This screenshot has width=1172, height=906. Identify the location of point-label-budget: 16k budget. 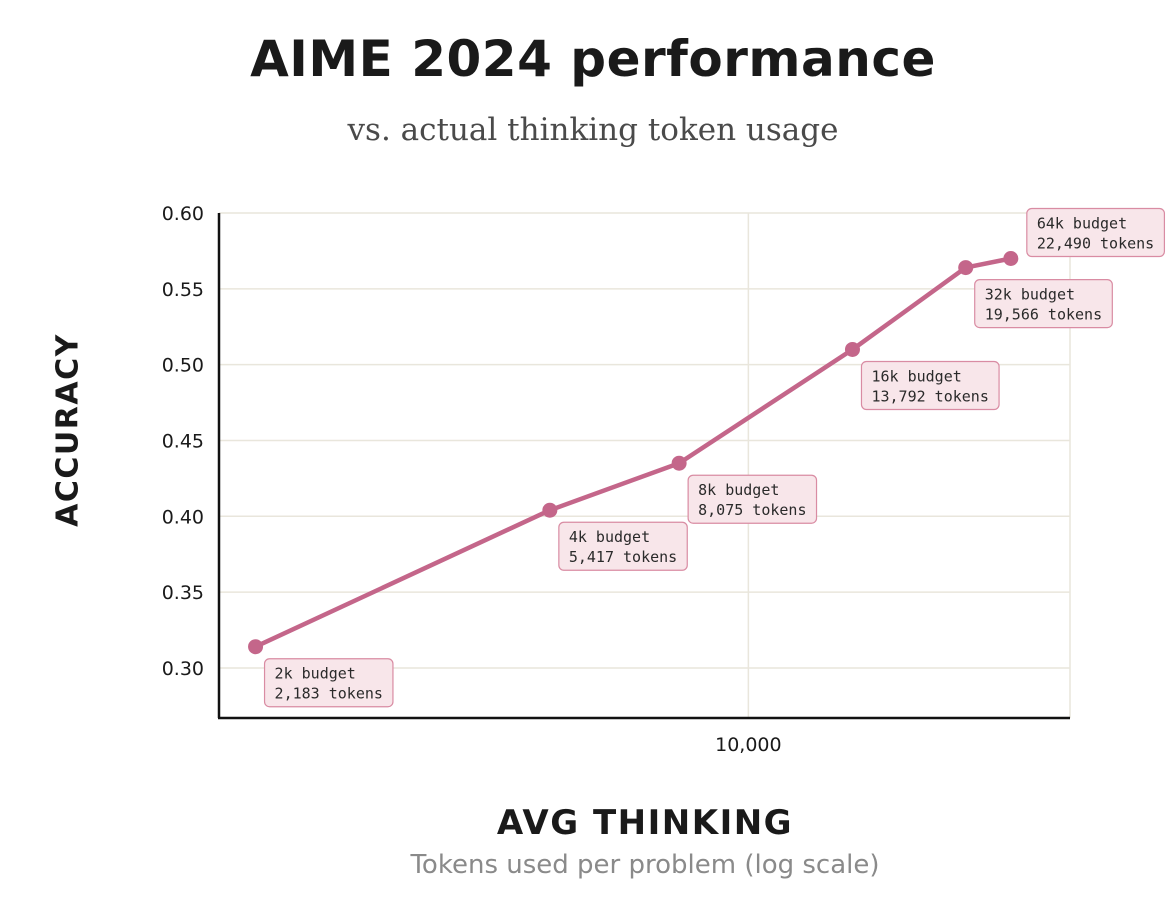
(916, 376).